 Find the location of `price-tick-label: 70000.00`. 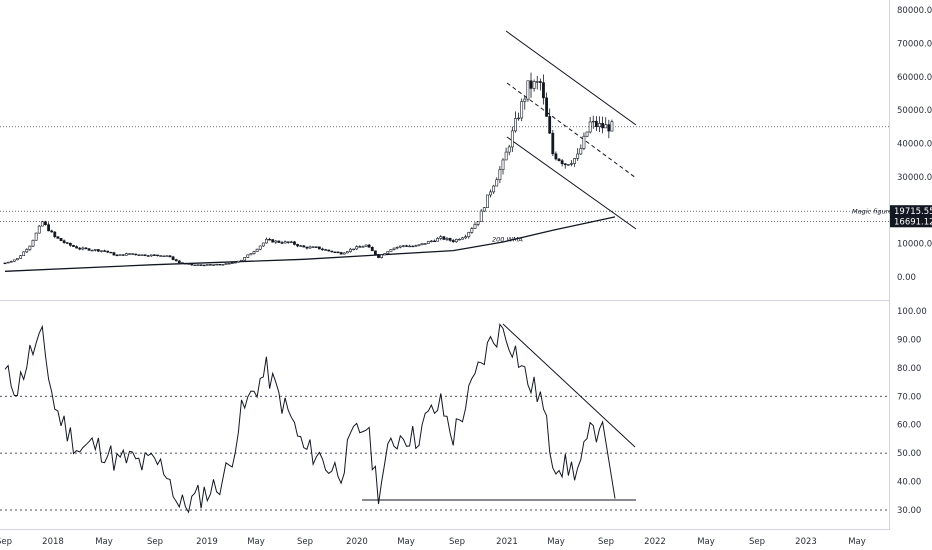

price-tick-label: 70000.00 is located at coordinates (914, 44).